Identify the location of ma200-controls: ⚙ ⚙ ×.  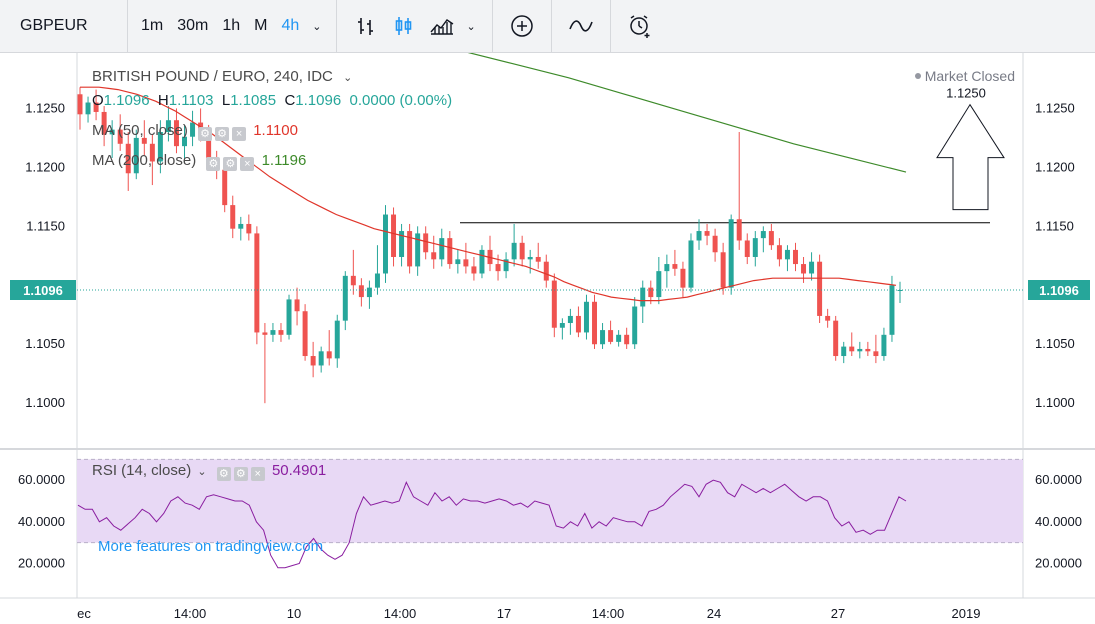
(231, 162).